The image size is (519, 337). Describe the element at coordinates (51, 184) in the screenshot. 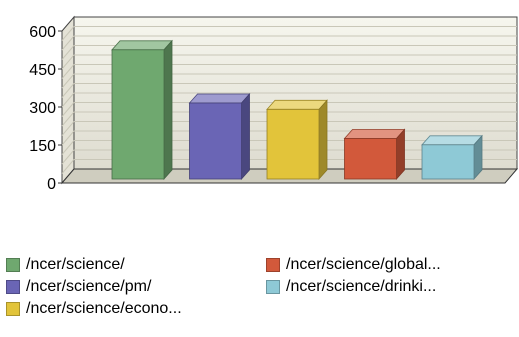

I see `y-tick-label: 0` at that location.